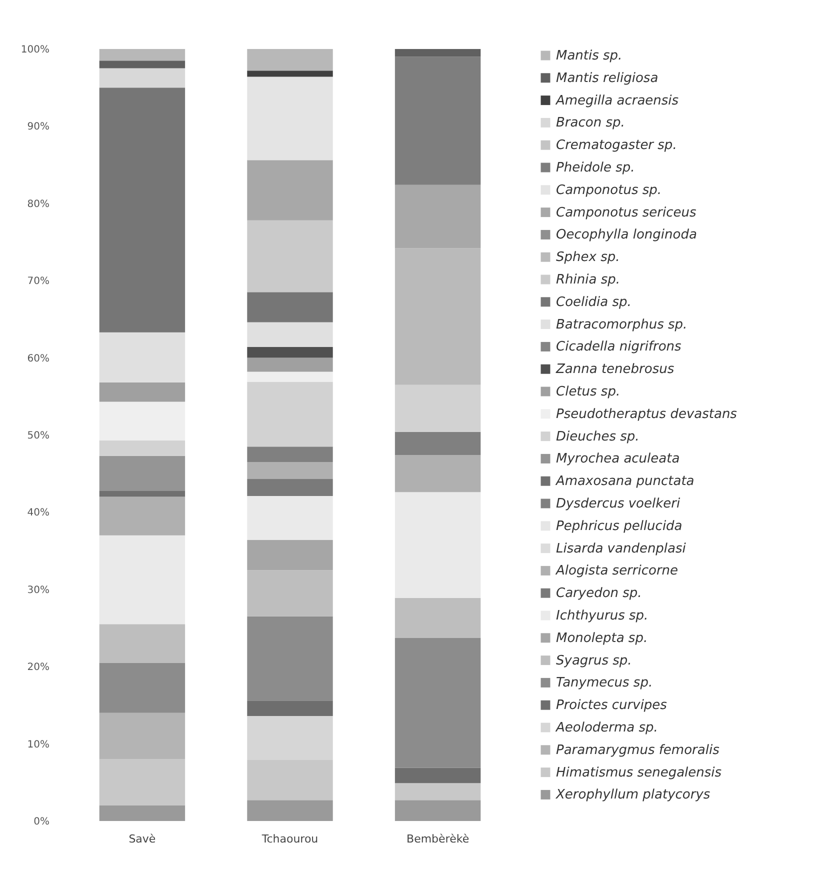 This screenshot has width=826, height=880. What do you see at coordinates (38, 436) in the screenshot?
I see `y-tick-label: 50%` at bounding box center [38, 436].